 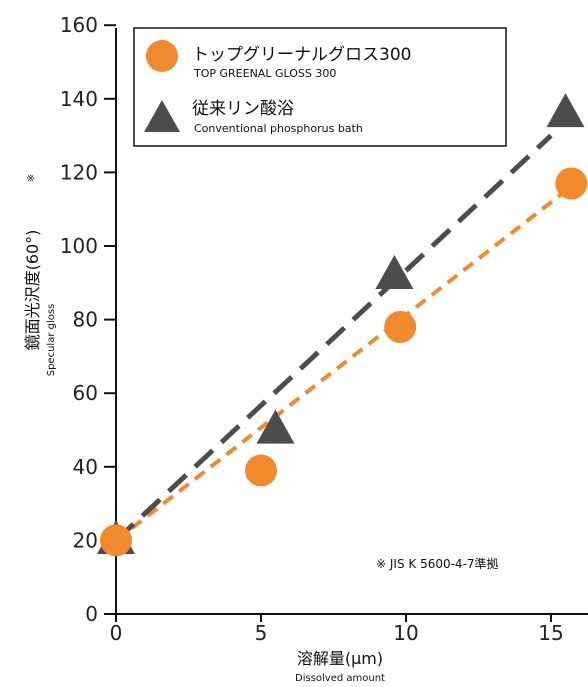 What do you see at coordinates (51, 340) in the screenshot?
I see `y-axis-label-sub: Specular gloss` at bounding box center [51, 340].